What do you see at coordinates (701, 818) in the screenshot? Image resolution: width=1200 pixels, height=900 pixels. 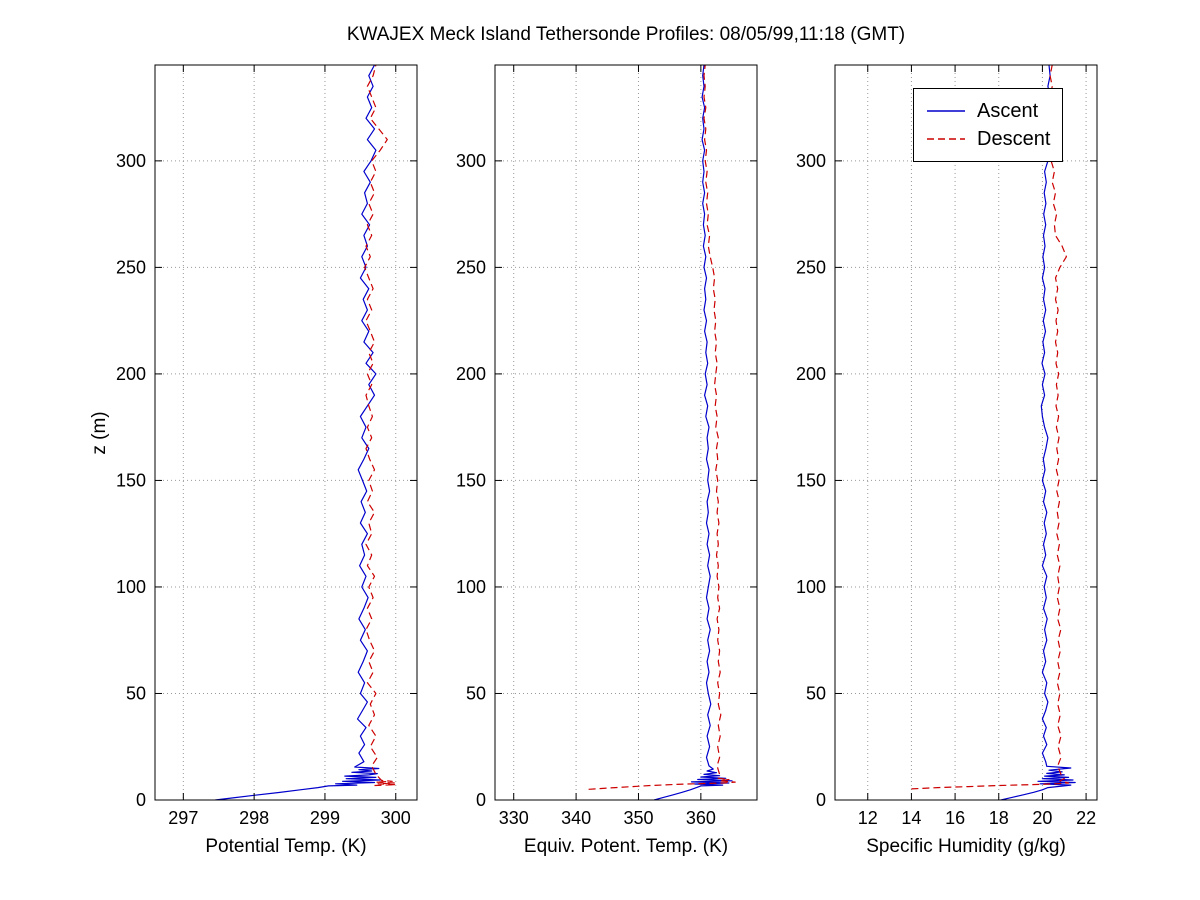 I see `x-tick-label: 360` at bounding box center [701, 818].